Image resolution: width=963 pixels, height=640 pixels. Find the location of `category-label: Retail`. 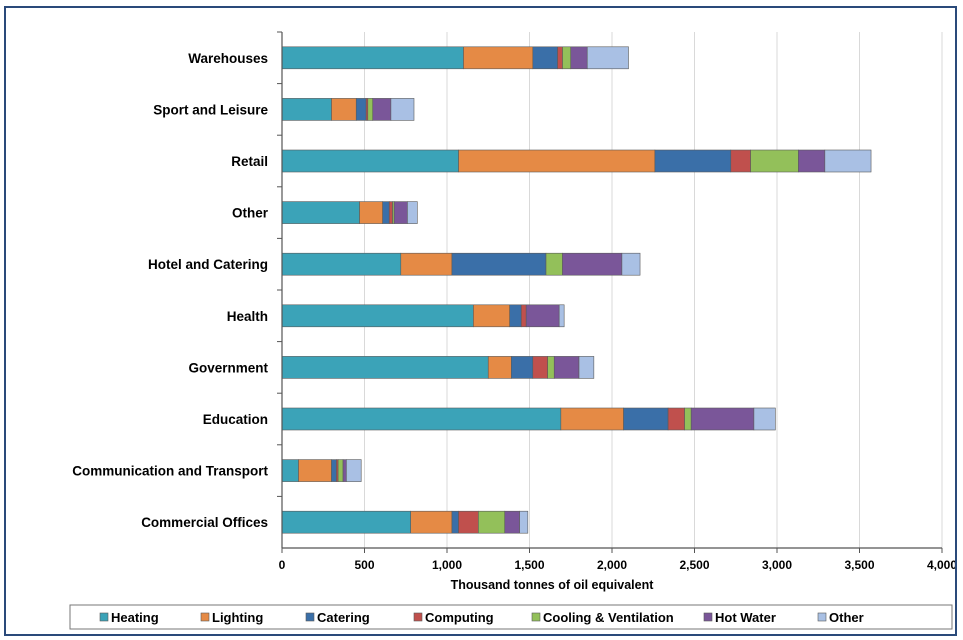

category-label: Retail is located at coordinates (249, 161).